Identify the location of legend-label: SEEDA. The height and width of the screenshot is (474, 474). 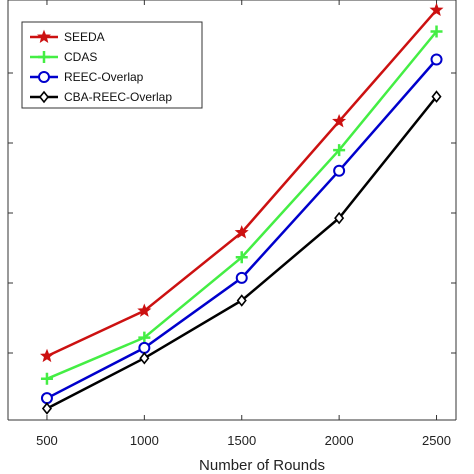
(84, 37).